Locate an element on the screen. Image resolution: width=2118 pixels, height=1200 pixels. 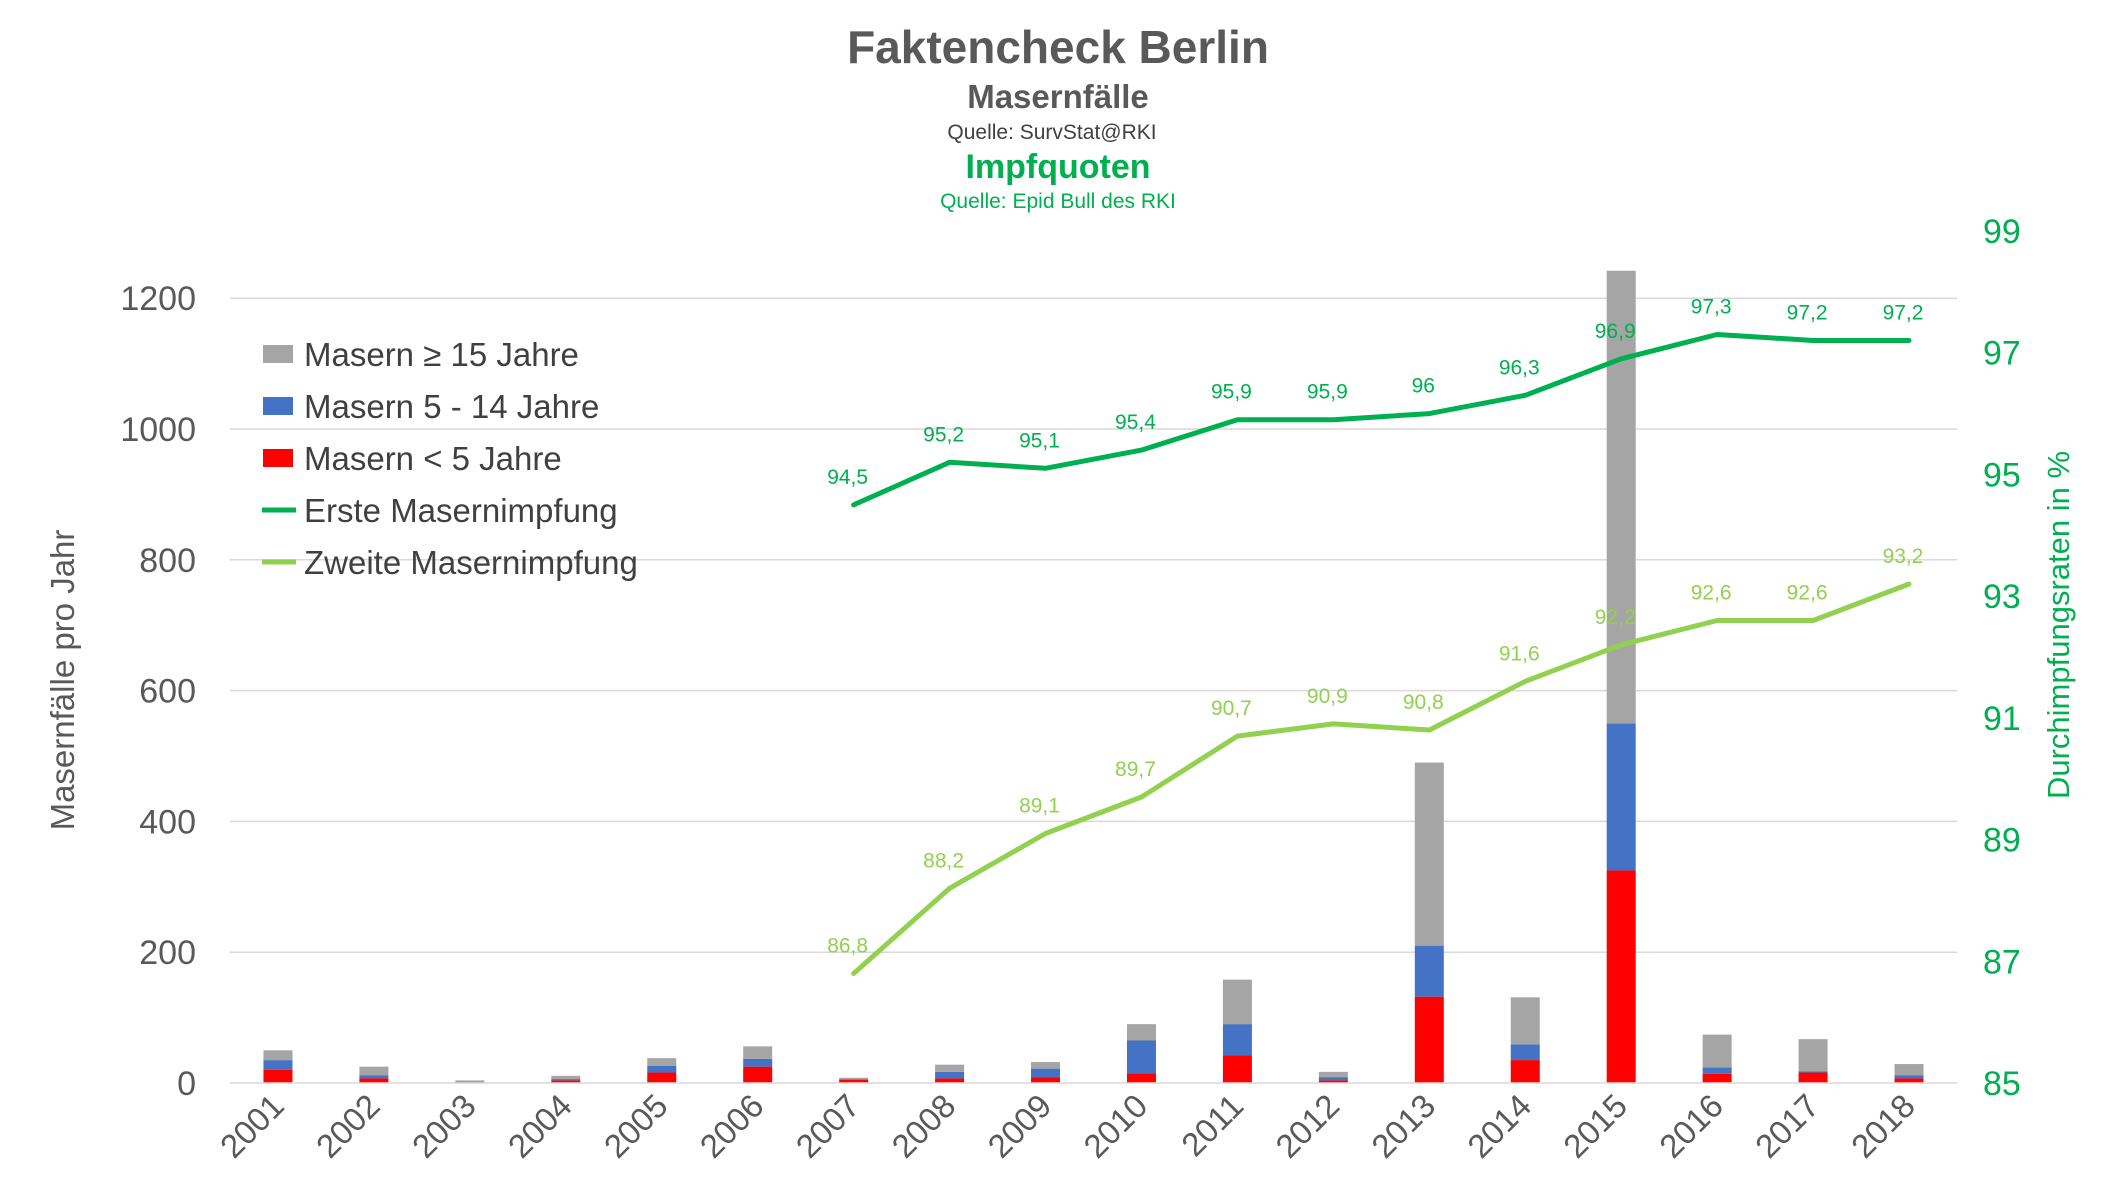
x-tick-label: 2012 is located at coordinates (1307, 1126).